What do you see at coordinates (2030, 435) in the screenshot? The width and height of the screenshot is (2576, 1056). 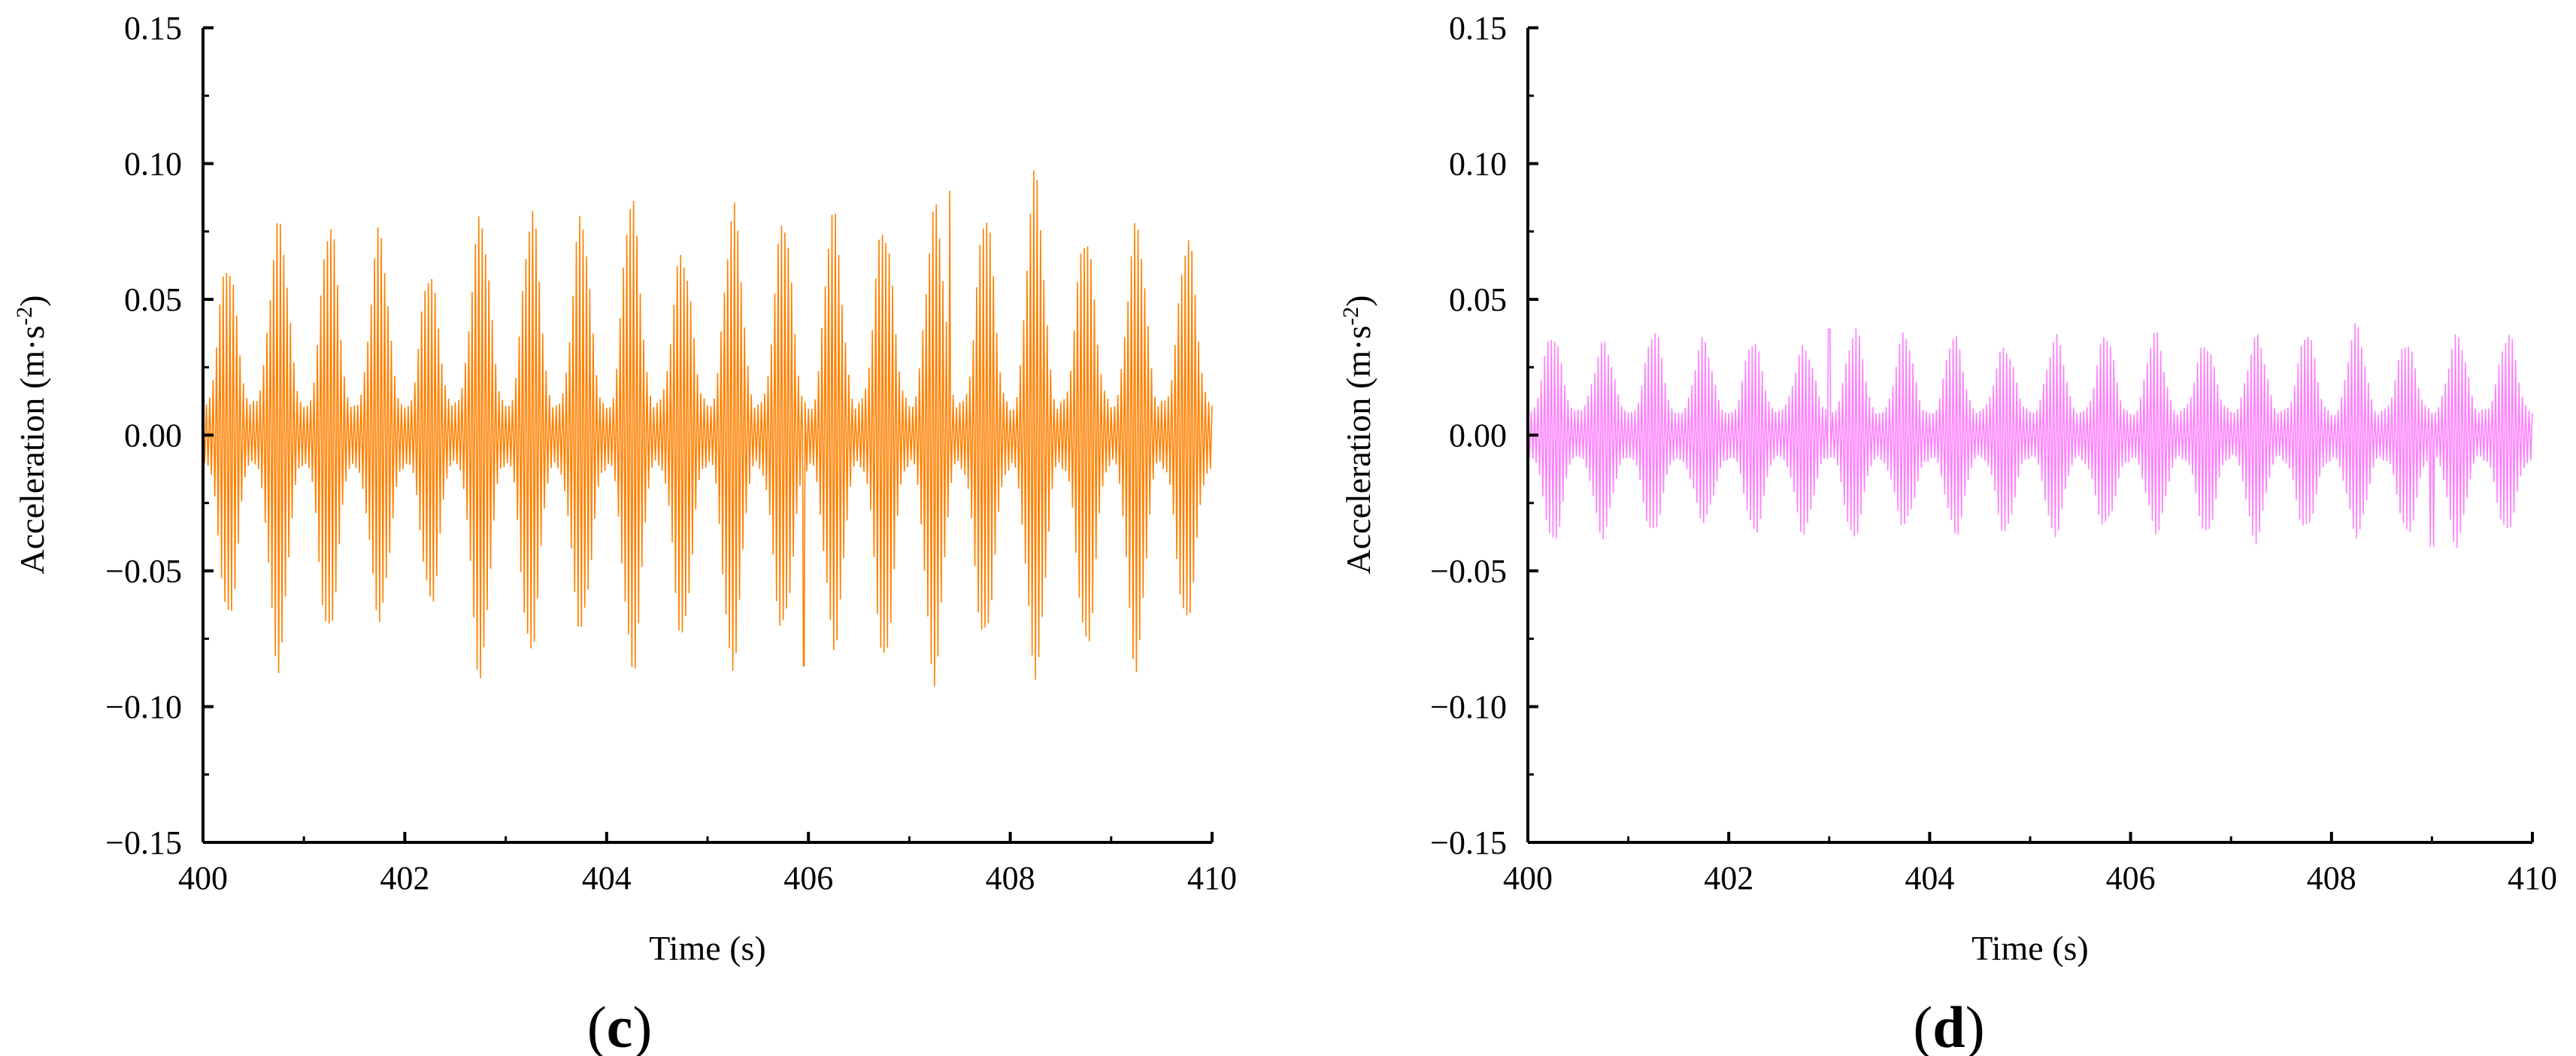 I see `acceleration-signal-d` at bounding box center [2030, 435].